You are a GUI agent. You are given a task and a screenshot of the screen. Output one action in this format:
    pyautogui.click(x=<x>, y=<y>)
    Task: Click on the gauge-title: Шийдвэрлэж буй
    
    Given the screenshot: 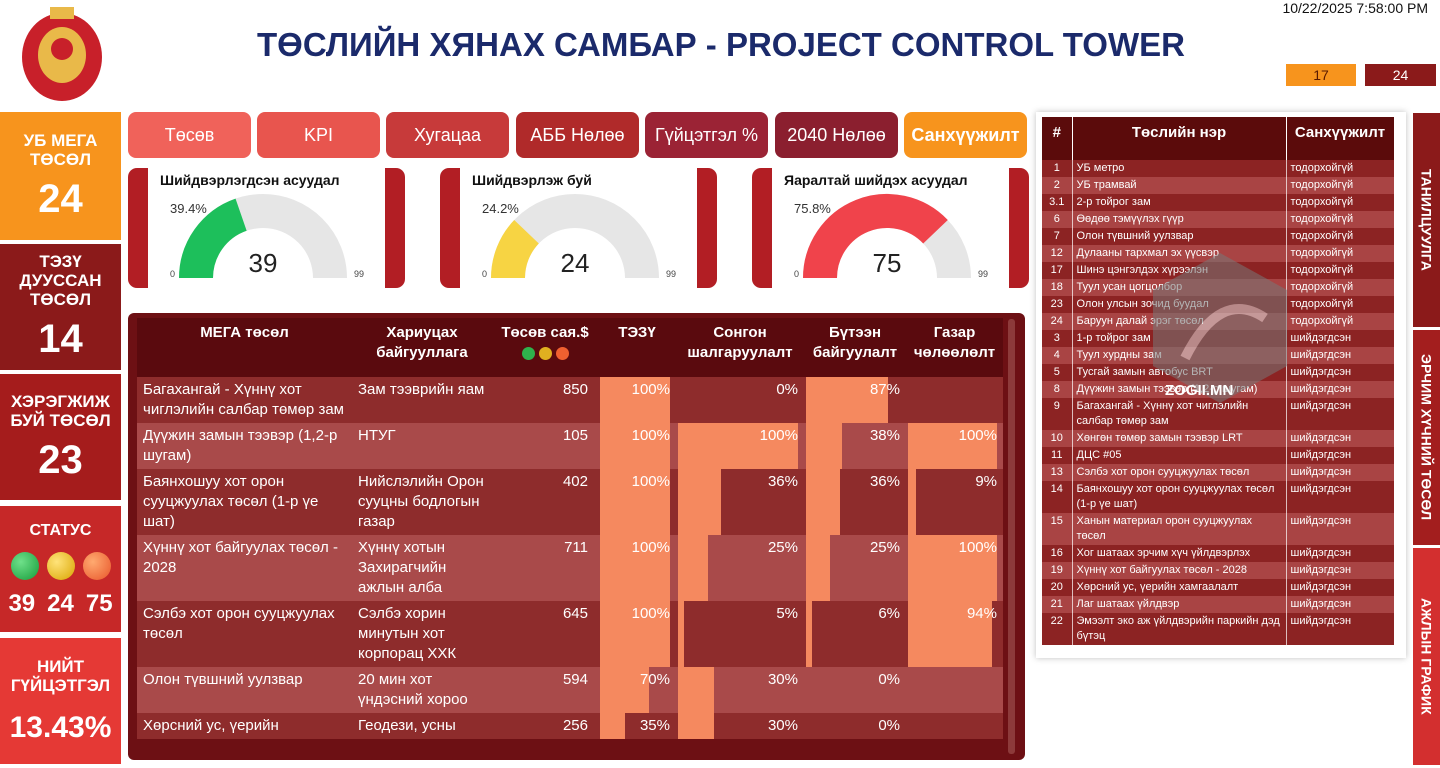 What is the action you would take?
    pyautogui.click(x=532, y=180)
    